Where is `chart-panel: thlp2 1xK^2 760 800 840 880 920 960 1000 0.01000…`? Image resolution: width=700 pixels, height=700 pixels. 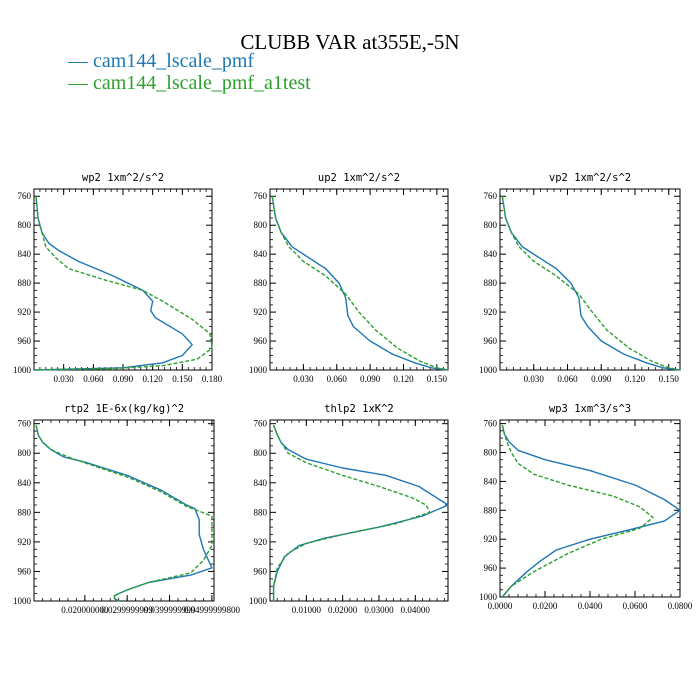 chart-panel: thlp2 1xK^2 760 800 840 880 920 960 1000 0.01000… is located at coordinates (349, 509).